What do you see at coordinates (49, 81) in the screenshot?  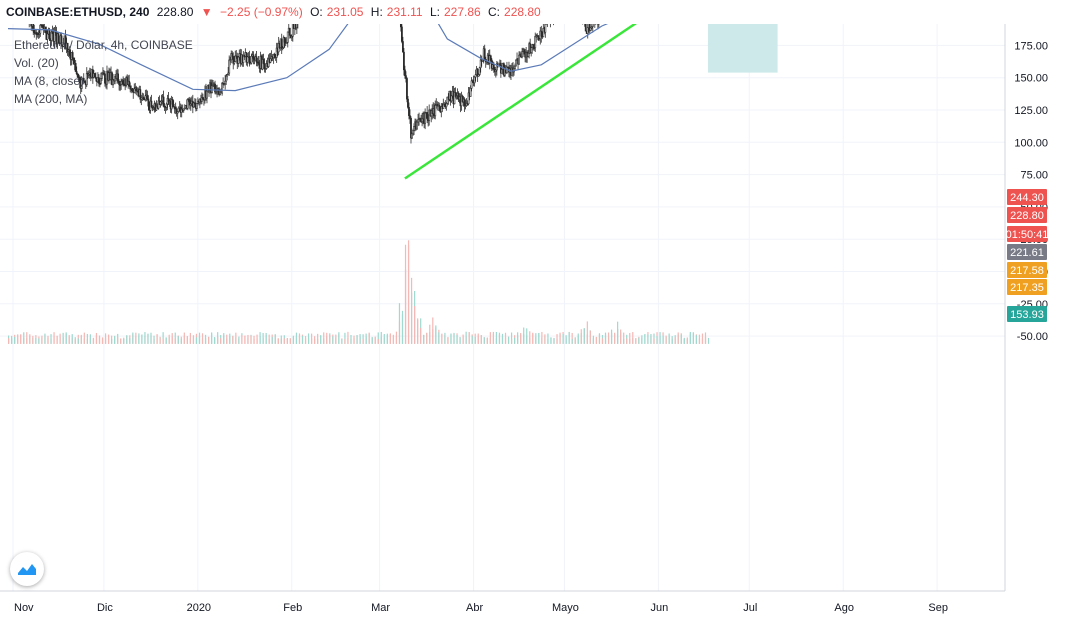 I see `legend-ma-short: MA (8, close)` at bounding box center [49, 81].